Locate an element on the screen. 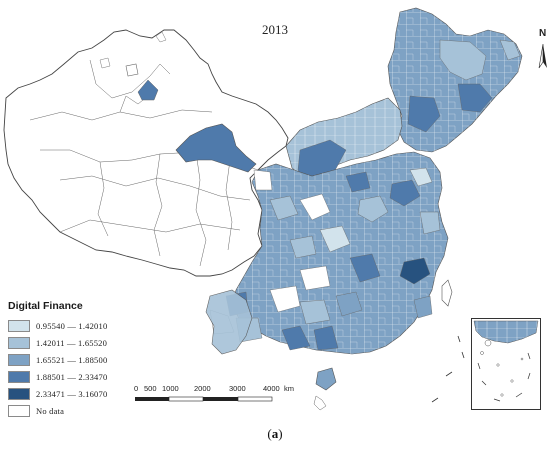 The width and height of the screenshot is (550, 449). scale-labels: 0 500 1000 2000 3000 4000 km is located at coordinates (219, 389).